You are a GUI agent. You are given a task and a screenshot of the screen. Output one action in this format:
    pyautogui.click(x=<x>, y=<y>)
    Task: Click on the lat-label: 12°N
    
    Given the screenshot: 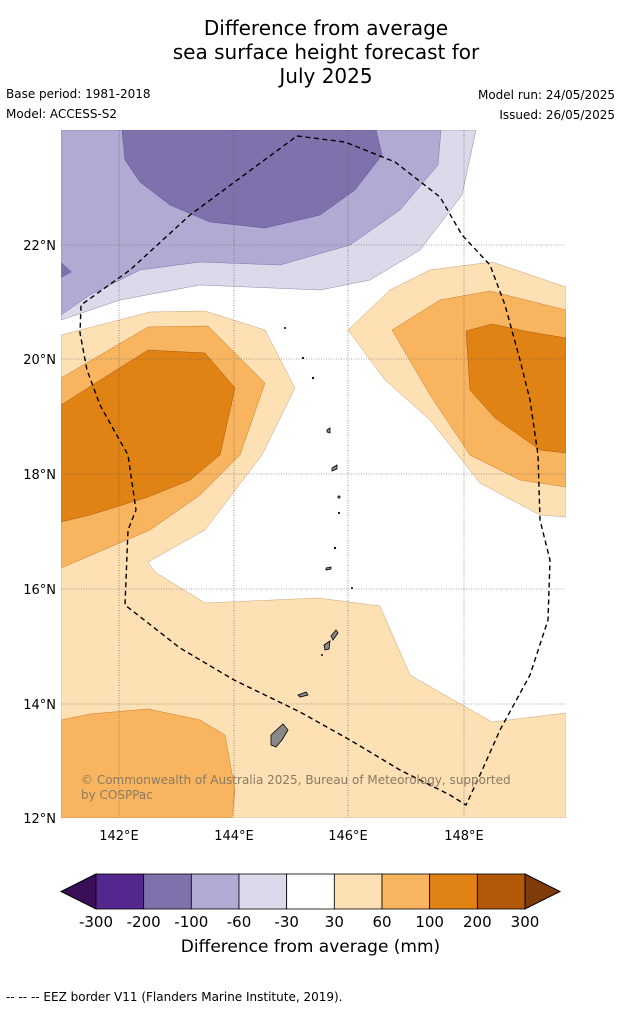 What is the action you would take?
    pyautogui.click(x=39, y=819)
    